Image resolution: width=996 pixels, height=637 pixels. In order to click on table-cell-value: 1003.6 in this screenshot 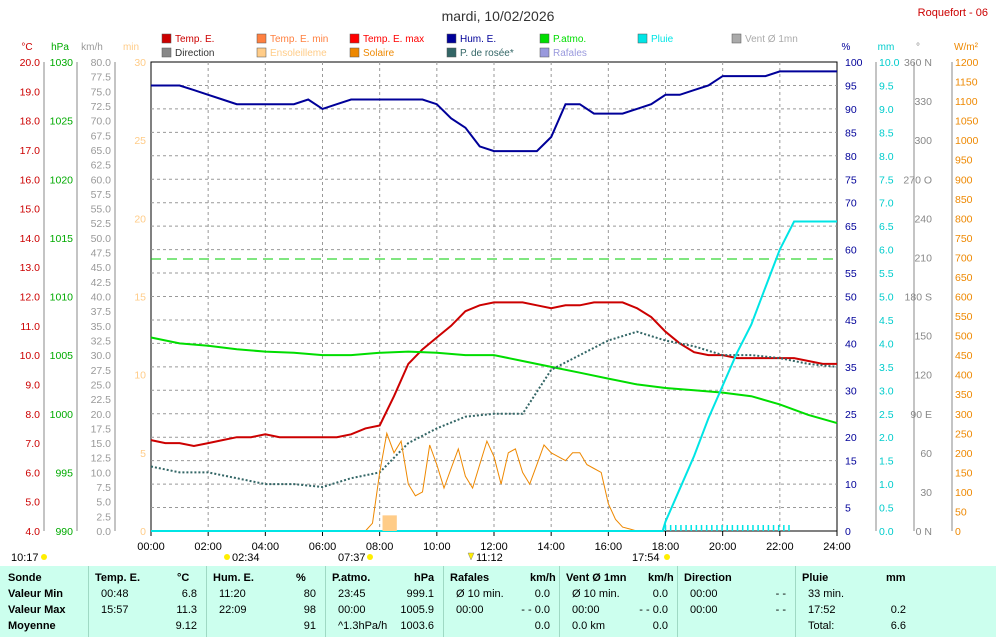, I will do `click(417, 626)`.